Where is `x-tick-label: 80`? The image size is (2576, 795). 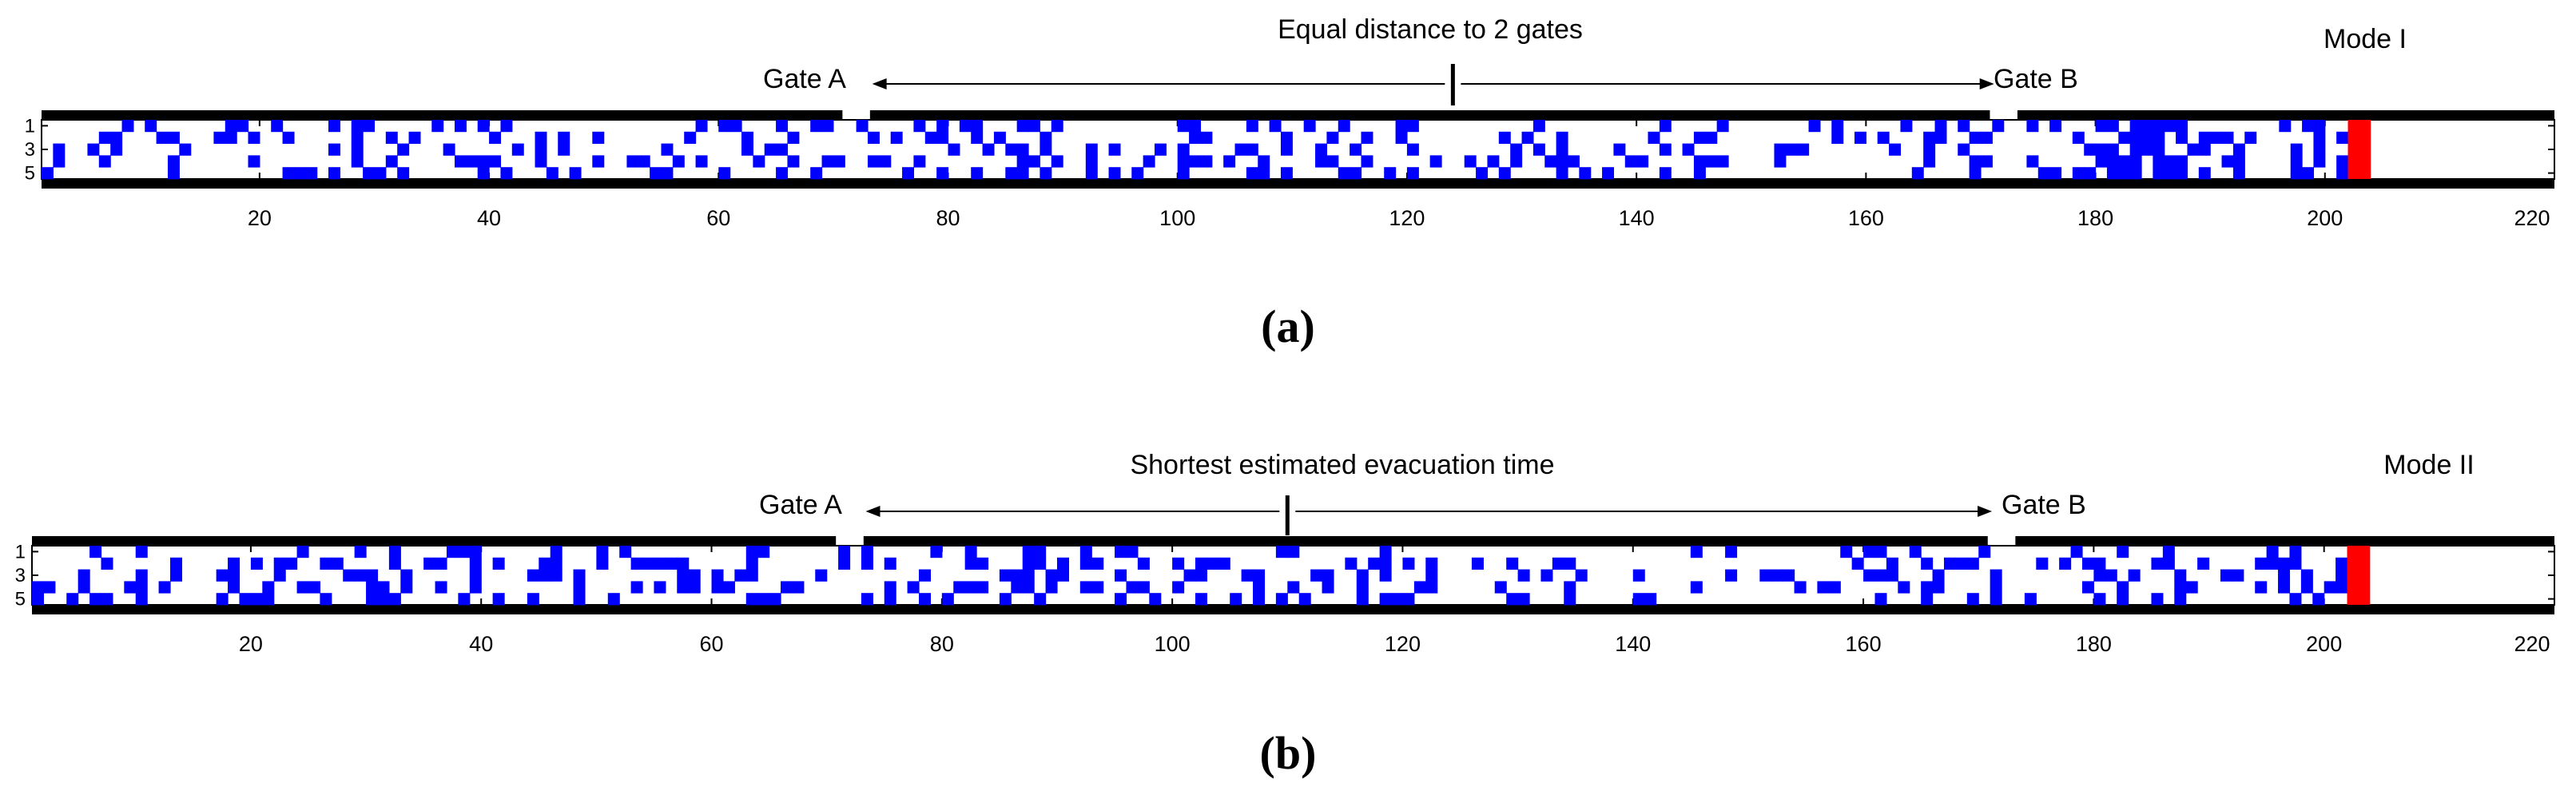 x-tick-label: 80 is located at coordinates (942, 644).